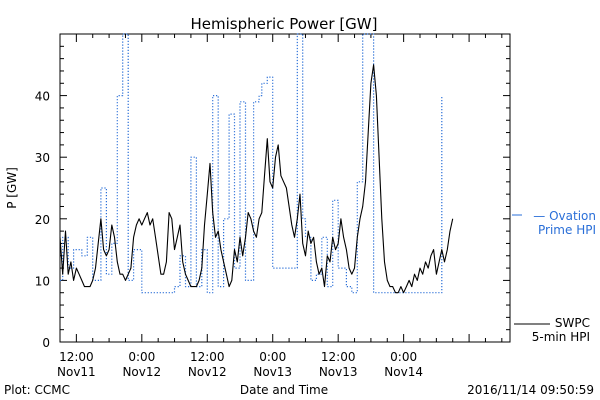 The image size is (600, 400). Describe the element at coordinates (530, 390) in the screenshot. I see `footer-timestamp: 2016/11/14 09:50:59` at that location.